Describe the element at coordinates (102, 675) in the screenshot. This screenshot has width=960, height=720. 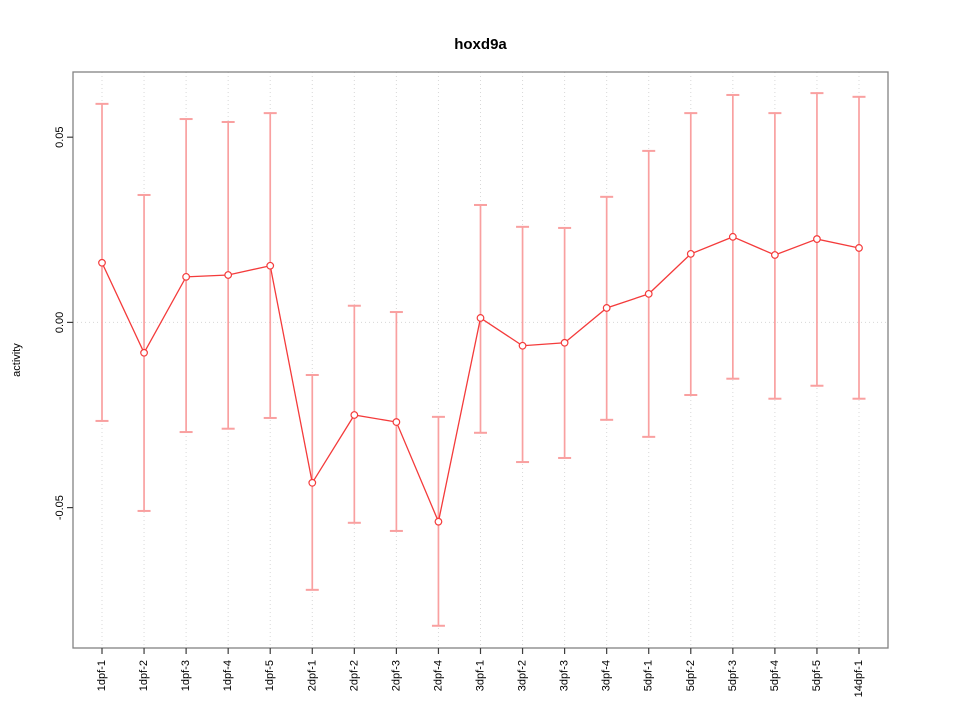
I see `x-tick-label: 1dpf-1` at that location.